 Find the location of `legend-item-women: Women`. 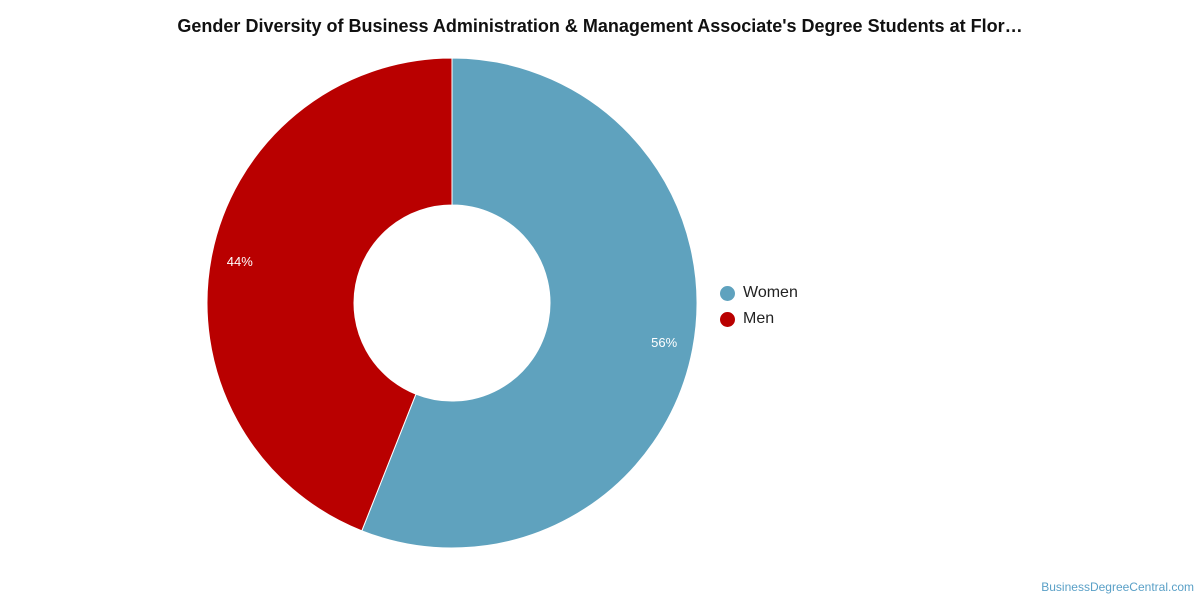

legend-item-women: Women is located at coordinates (759, 293).